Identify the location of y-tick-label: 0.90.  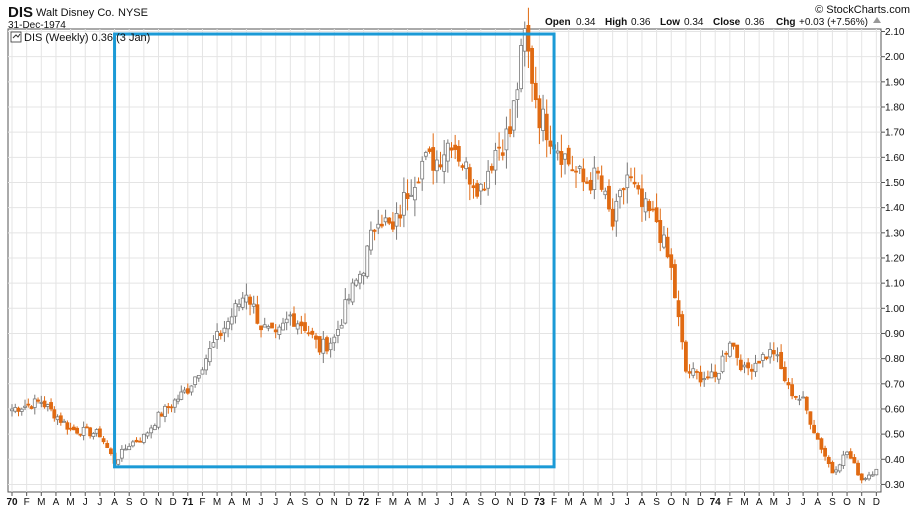
(895, 334).